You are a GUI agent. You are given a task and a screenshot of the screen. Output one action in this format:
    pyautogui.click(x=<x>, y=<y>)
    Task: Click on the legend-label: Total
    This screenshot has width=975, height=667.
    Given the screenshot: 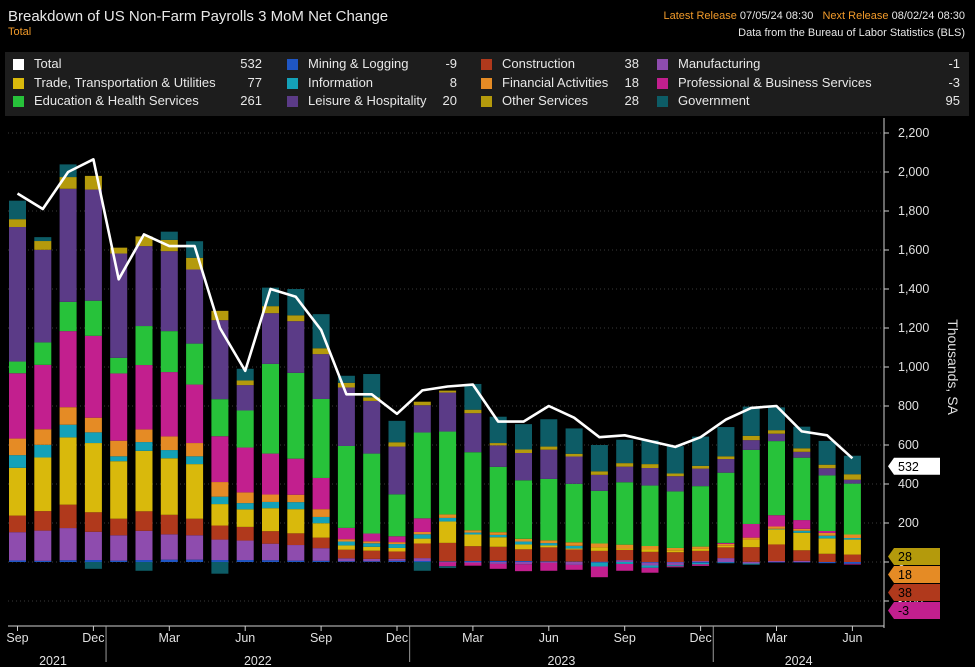 What is the action you would take?
    pyautogui.click(x=48, y=63)
    